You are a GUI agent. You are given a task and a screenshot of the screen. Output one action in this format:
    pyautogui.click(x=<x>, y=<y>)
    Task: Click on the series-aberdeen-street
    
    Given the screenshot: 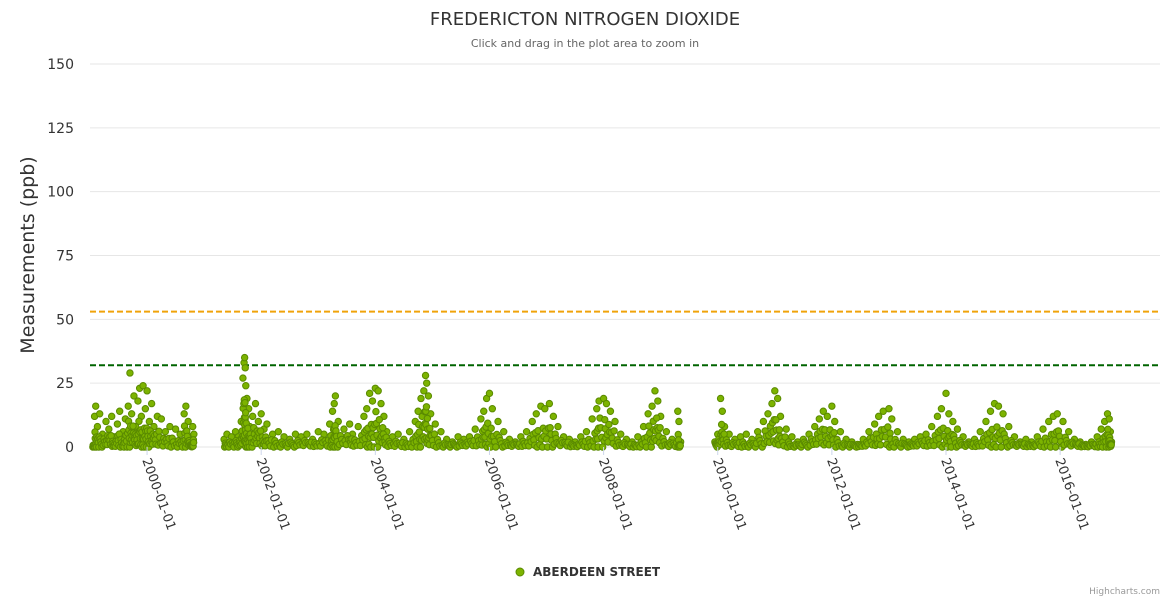 What is the action you would take?
    pyautogui.click(x=602, y=402)
    